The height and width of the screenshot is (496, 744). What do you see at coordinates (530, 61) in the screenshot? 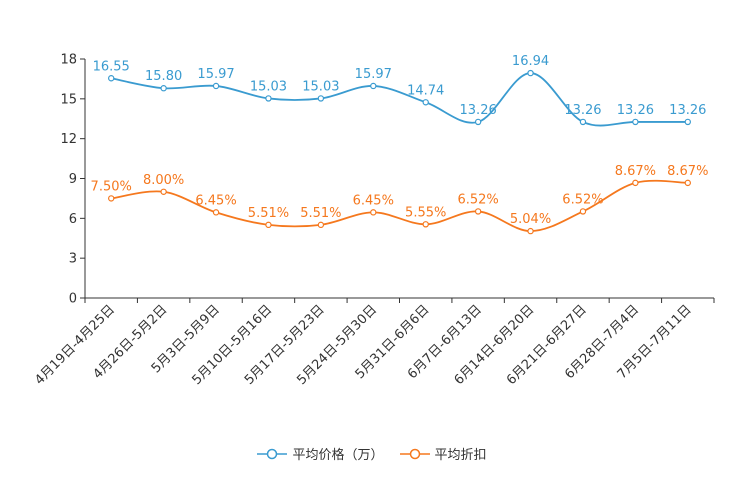
I see `data-label-price: 16.94` at bounding box center [530, 61].